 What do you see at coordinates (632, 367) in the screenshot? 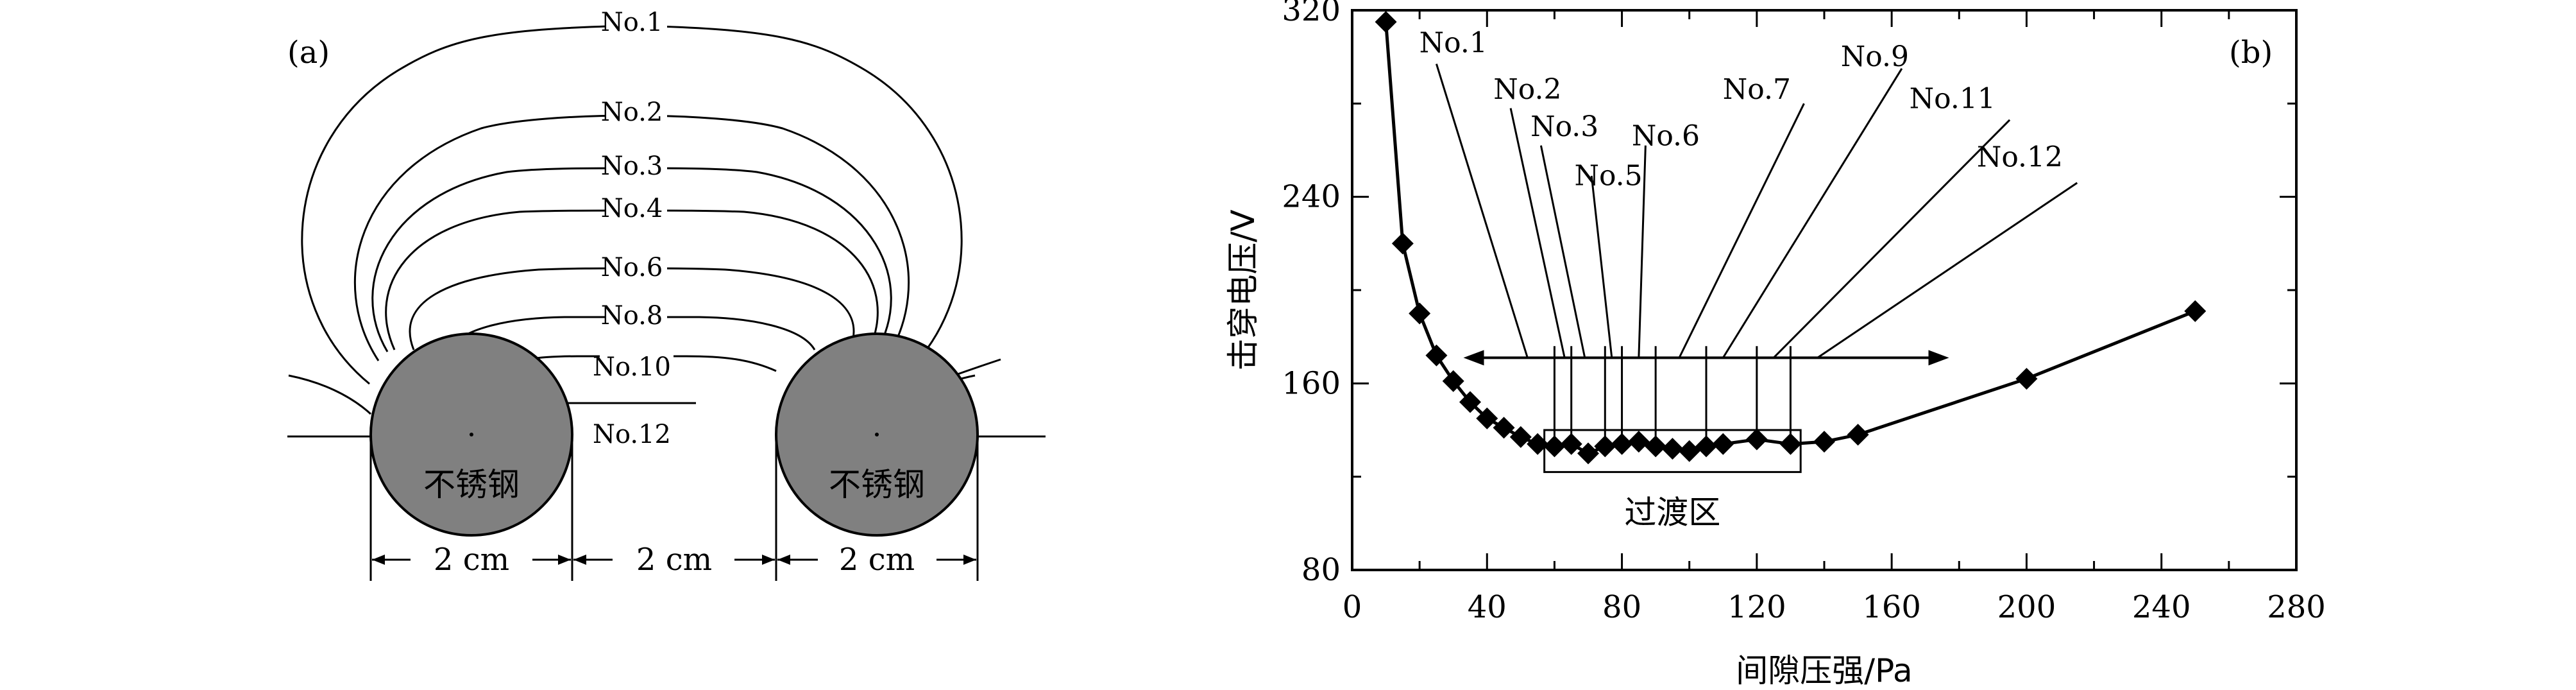
I see `field-label-no10: No.10` at bounding box center [632, 367].